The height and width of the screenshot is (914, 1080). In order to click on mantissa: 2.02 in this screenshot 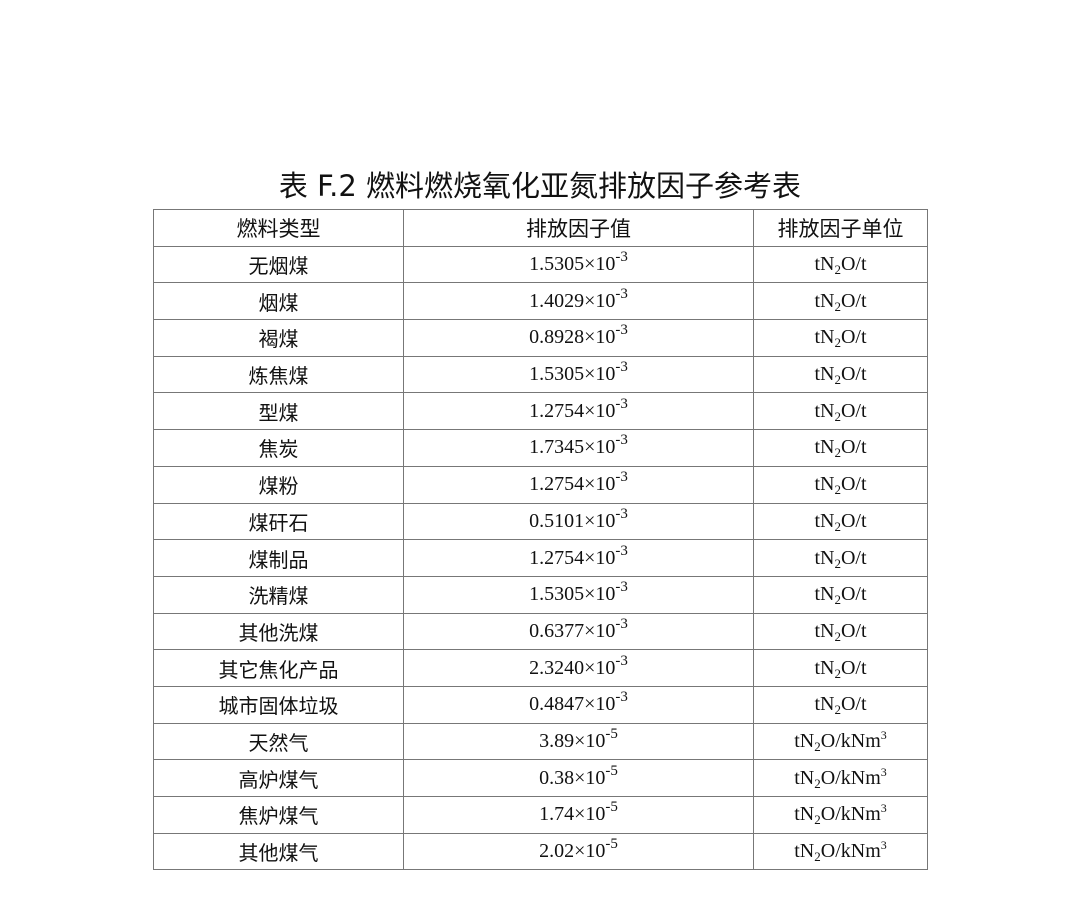, I will do `click(557, 851)`.